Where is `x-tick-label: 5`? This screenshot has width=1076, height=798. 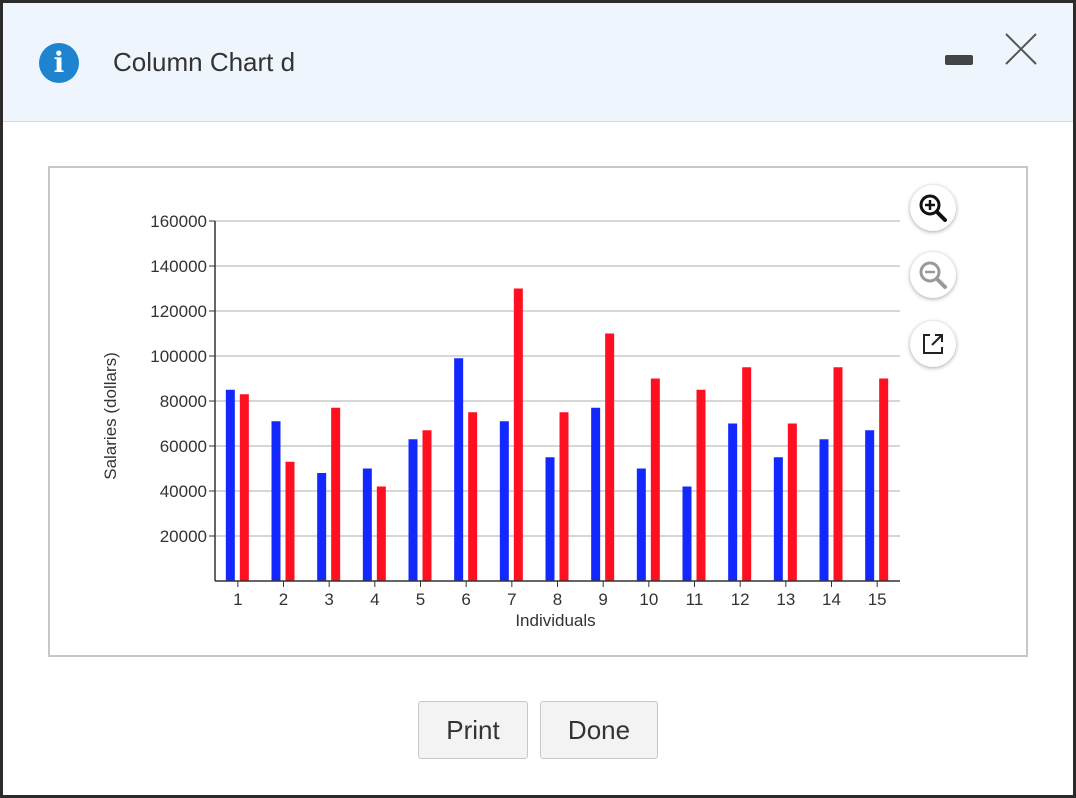 x-tick-label: 5 is located at coordinates (420, 599).